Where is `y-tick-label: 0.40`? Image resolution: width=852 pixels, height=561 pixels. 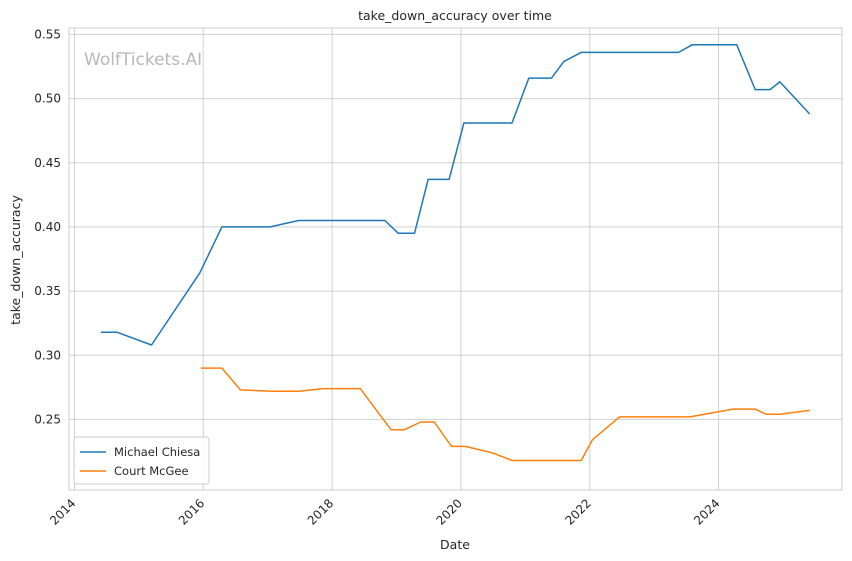
y-tick-label: 0.40 is located at coordinates (47, 227).